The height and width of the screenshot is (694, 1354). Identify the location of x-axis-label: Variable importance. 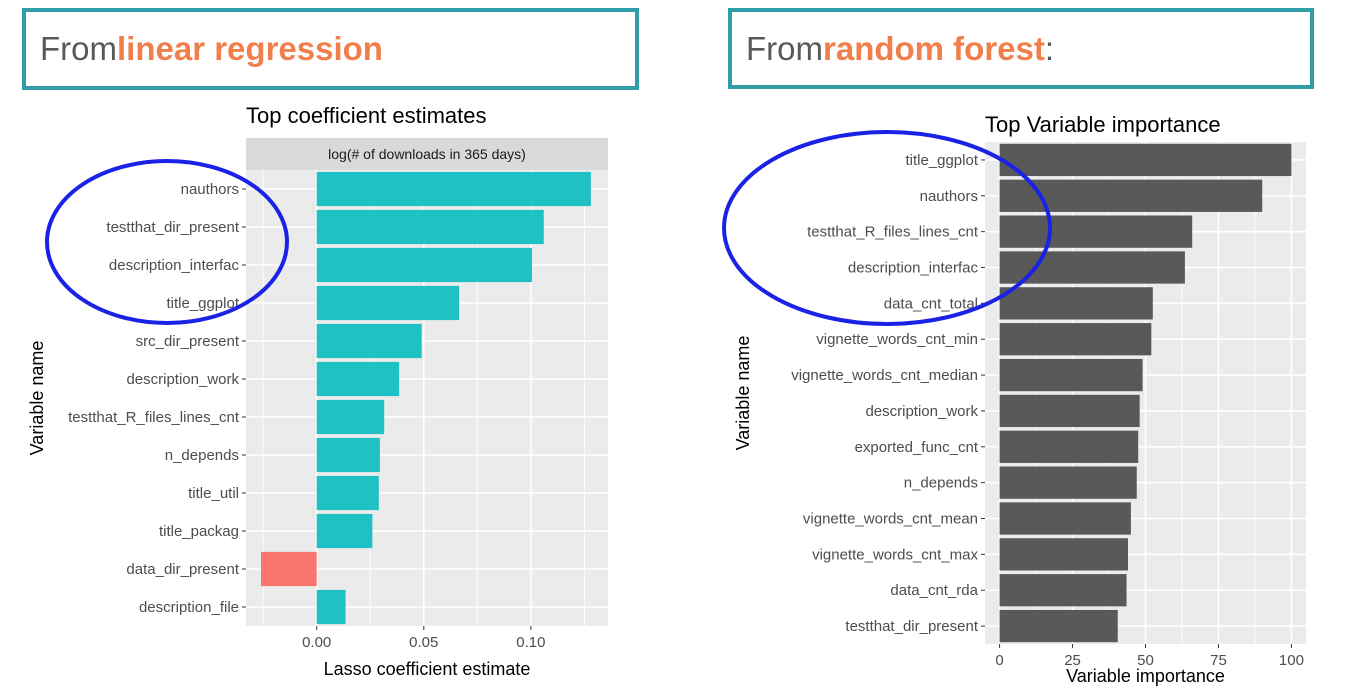
(1145, 676).